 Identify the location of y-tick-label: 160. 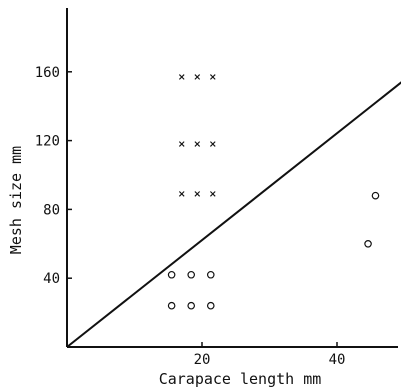
(47, 73).